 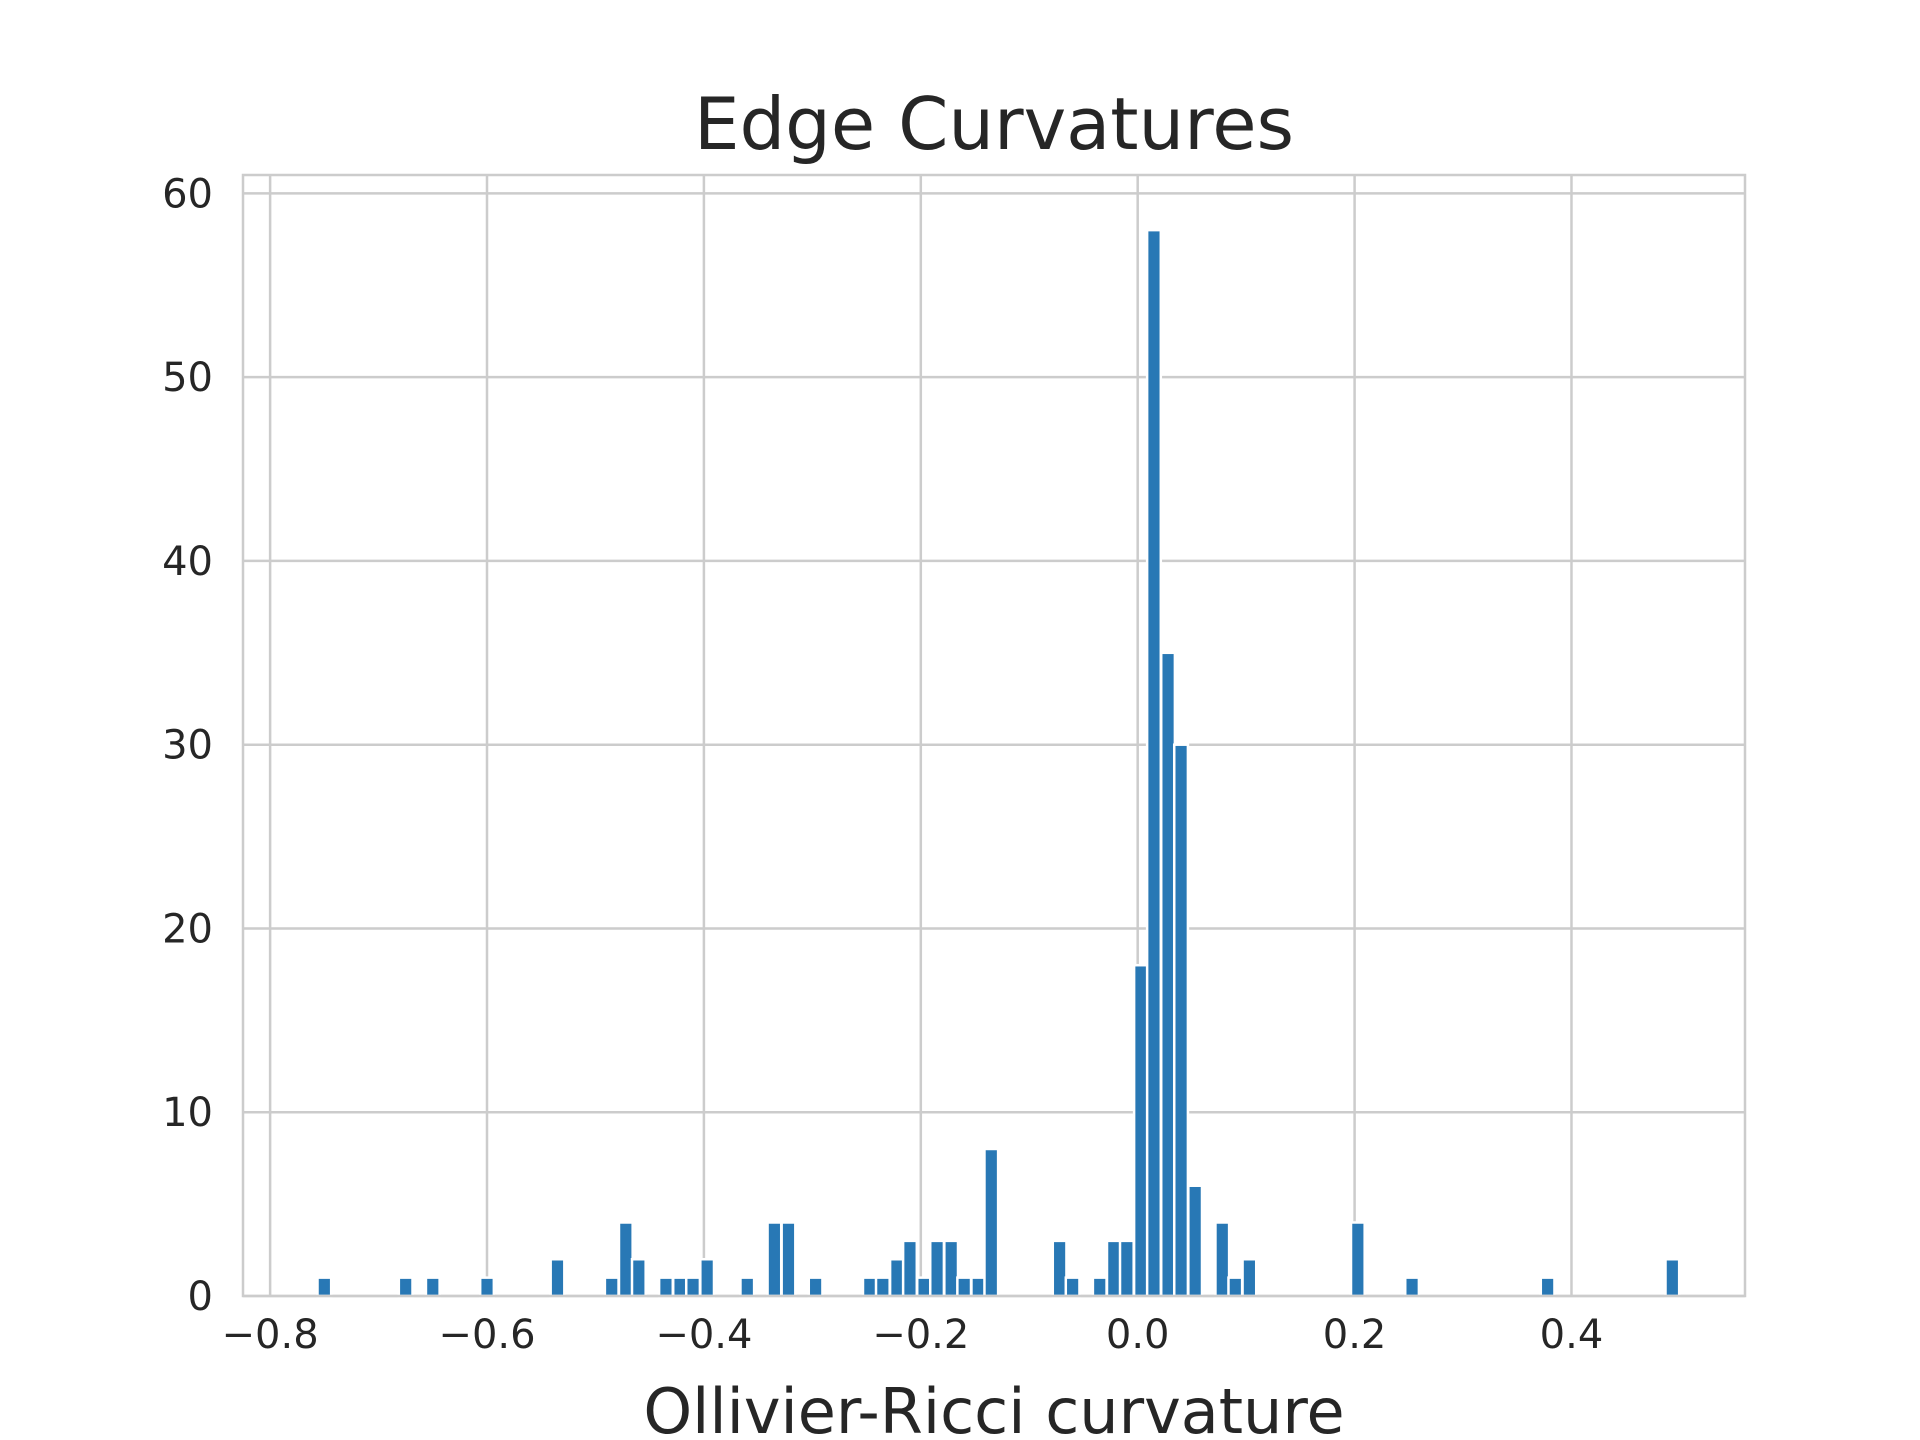 What do you see at coordinates (200, 1297) in the screenshot?
I see `y-tick-label: 0` at bounding box center [200, 1297].